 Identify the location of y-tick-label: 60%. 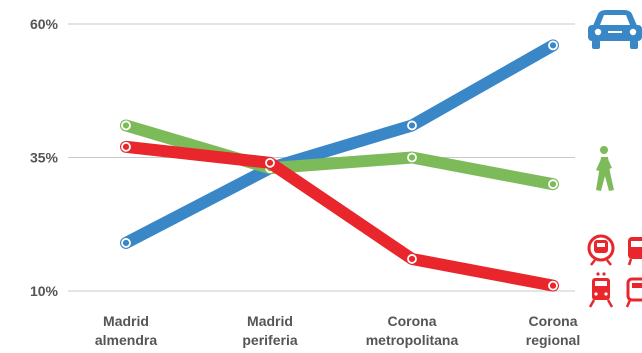
(44, 24).